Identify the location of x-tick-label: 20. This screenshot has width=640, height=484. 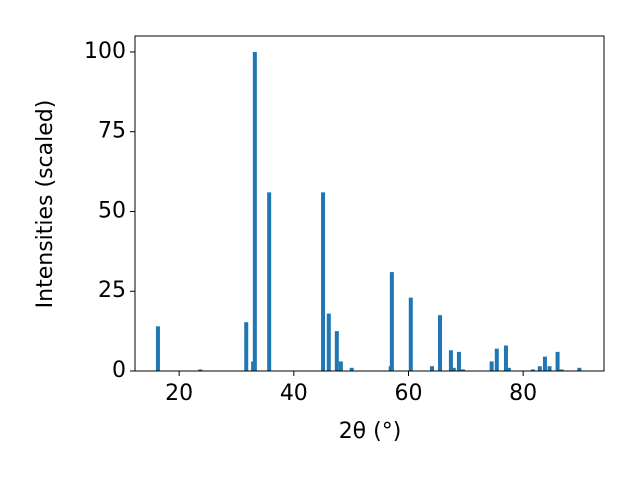
(179, 393).